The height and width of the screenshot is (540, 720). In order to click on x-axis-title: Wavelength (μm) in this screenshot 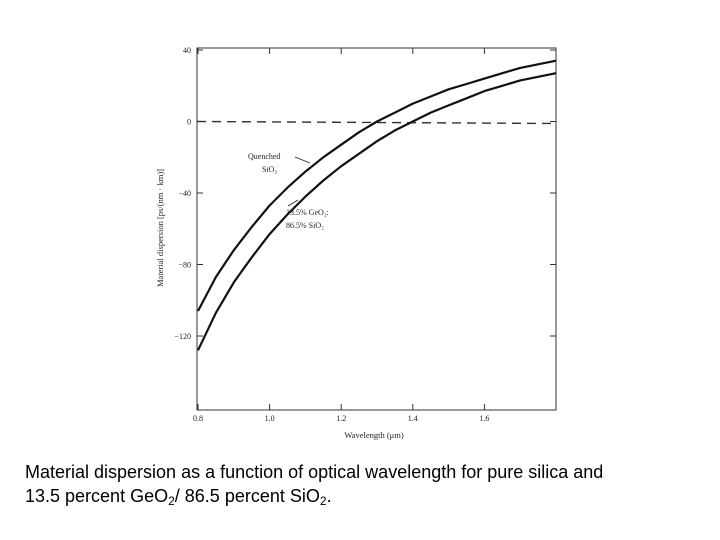, I will do `click(374, 435)`.